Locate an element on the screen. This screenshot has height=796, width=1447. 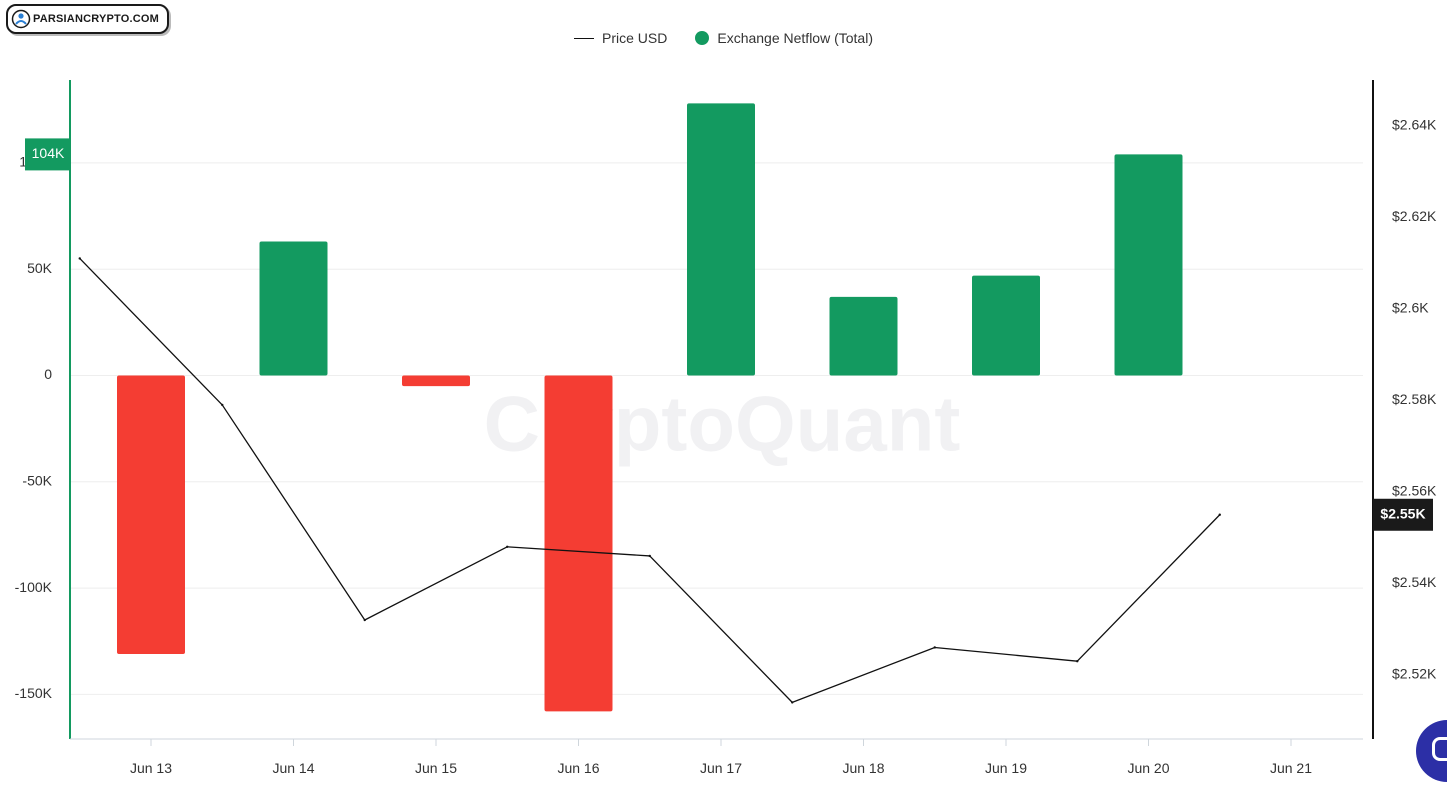
x-tick-label: Jun 18 is located at coordinates (863, 768).